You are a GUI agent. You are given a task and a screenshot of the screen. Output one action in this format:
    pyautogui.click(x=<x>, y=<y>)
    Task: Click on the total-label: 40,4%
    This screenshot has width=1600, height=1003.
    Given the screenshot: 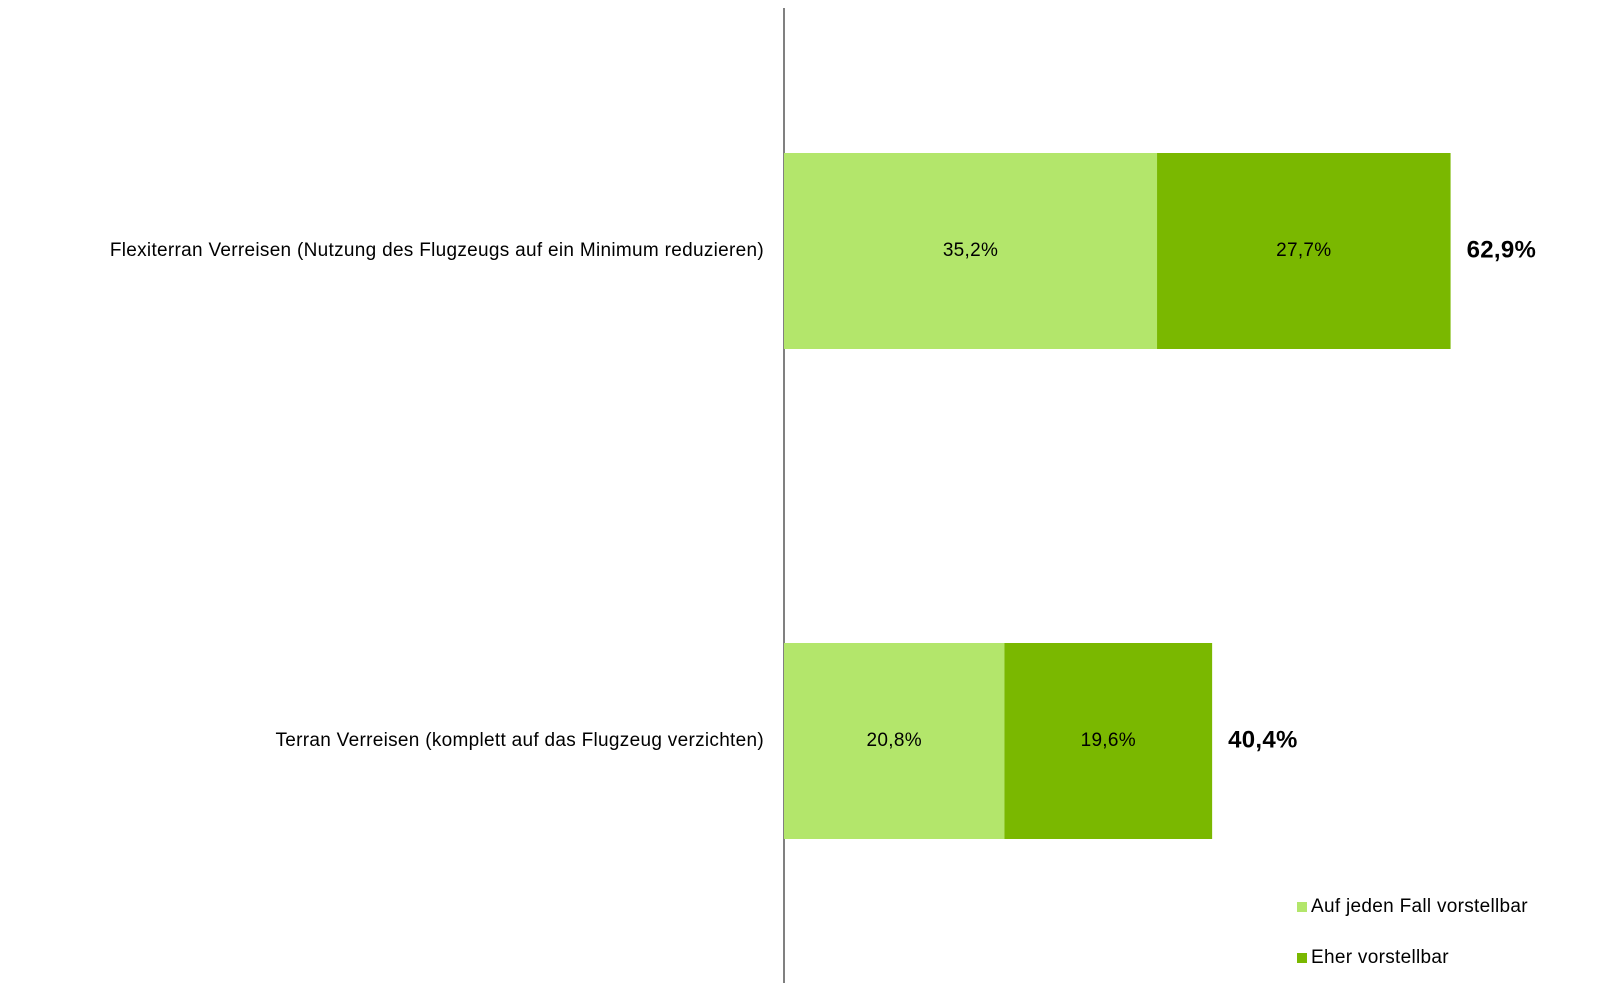 What is the action you would take?
    pyautogui.click(x=1263, y=739)
    